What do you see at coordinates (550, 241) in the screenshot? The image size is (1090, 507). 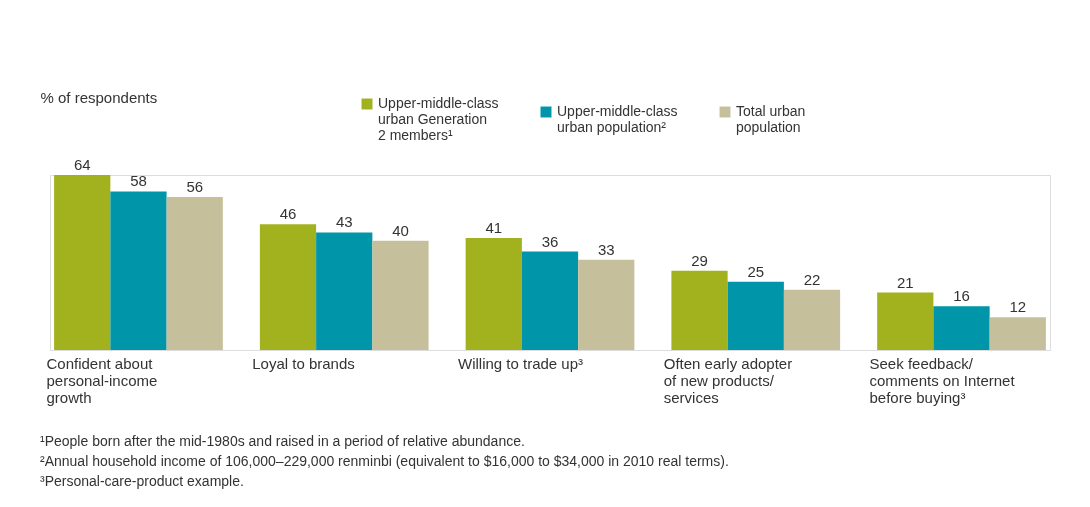 I see `data-label: 36` at bounding box center [550, 241].